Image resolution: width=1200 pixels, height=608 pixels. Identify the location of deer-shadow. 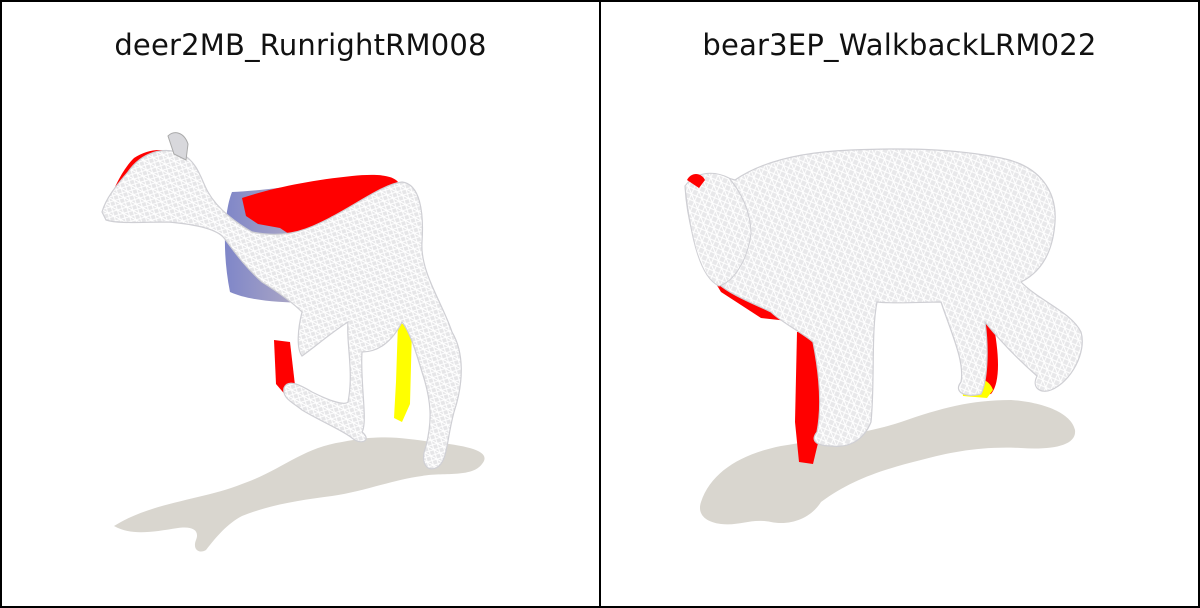
(299, 494).